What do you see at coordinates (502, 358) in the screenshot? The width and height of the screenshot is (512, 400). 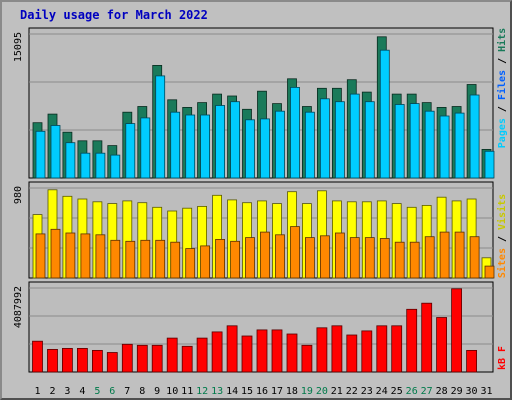 I see `legend-kbytes: kB F` at bounding box center [502, 358].